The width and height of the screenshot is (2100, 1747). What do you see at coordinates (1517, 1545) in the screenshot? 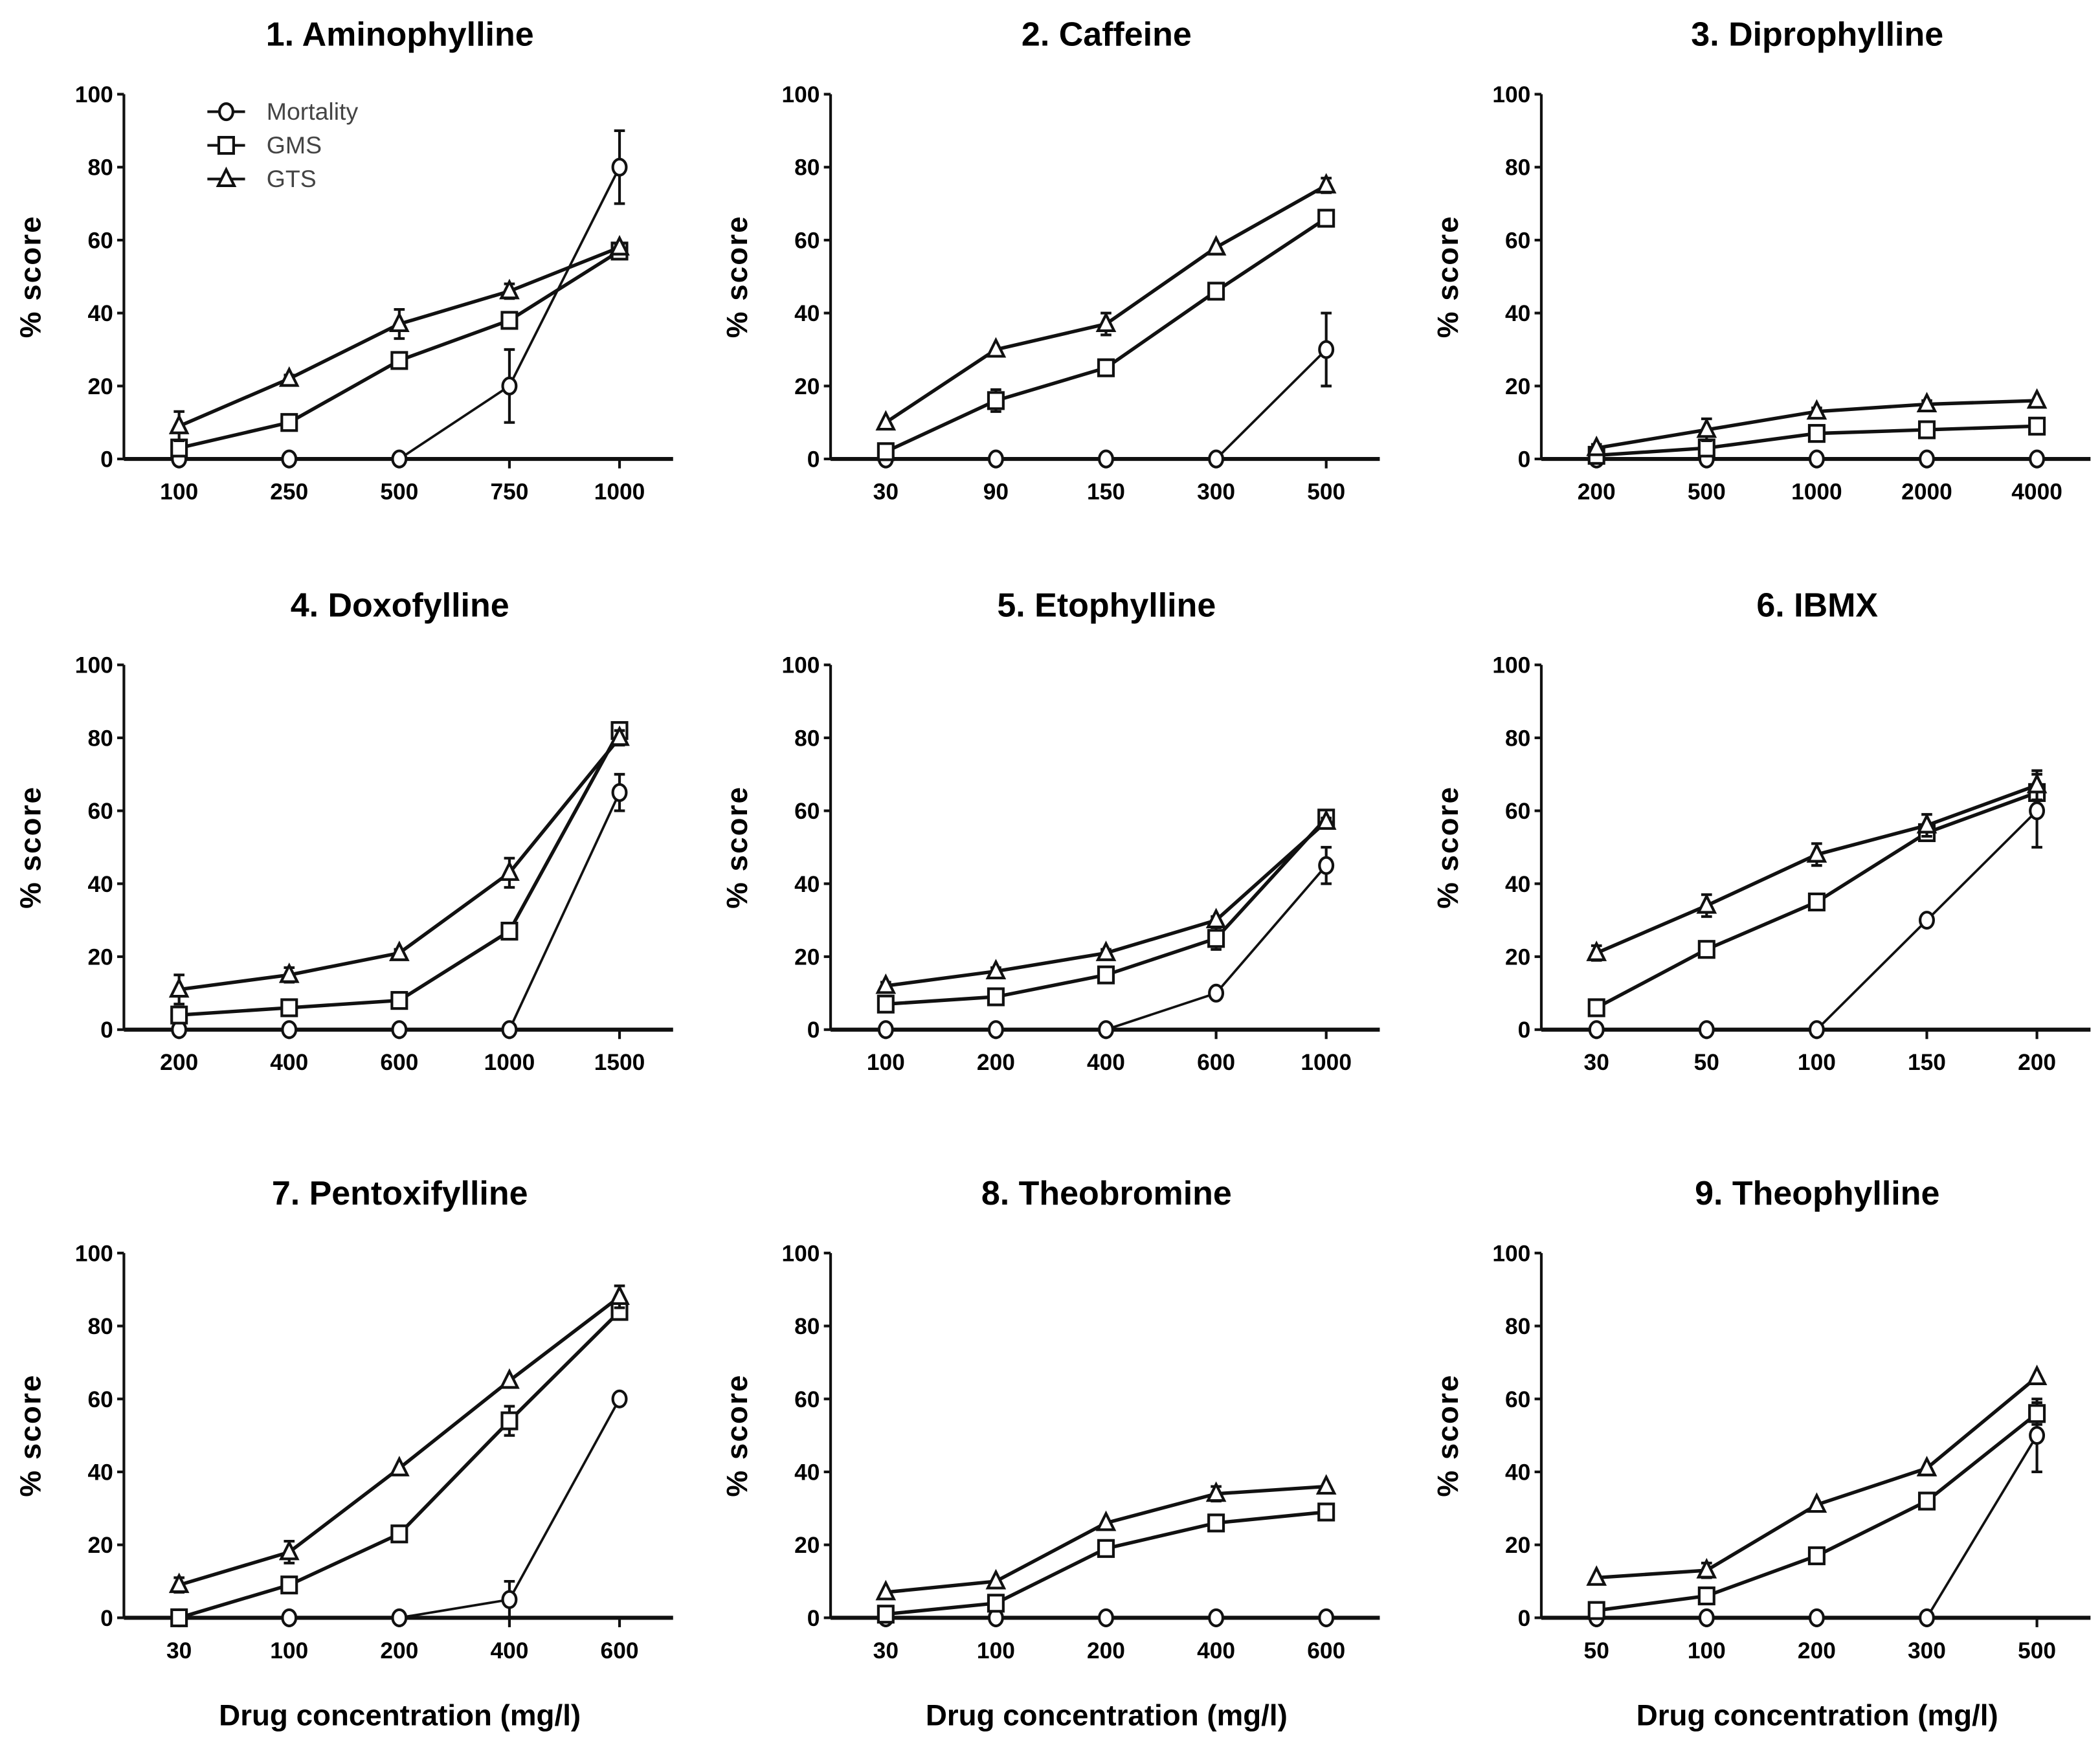
I see `y-tick-label: 20` at bounding box center [1517, 1545].